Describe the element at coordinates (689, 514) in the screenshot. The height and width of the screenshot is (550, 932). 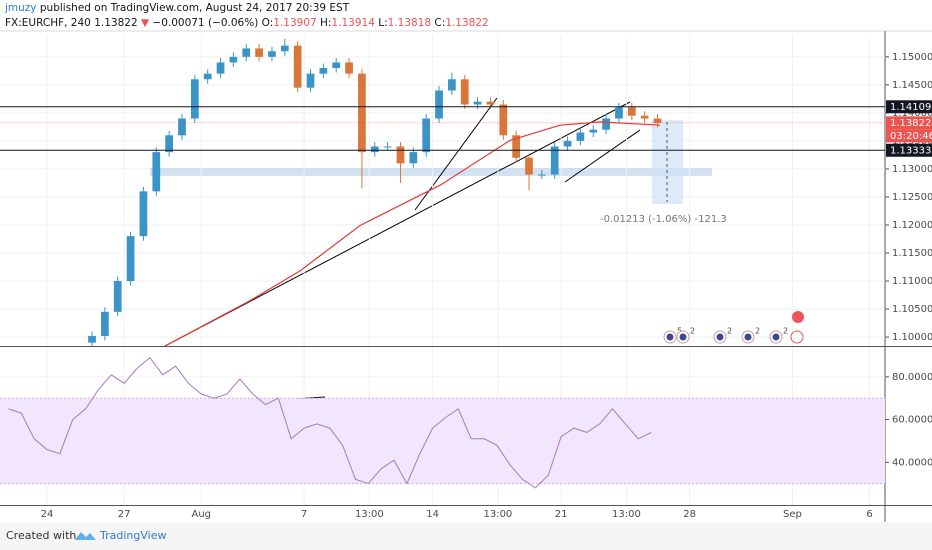
I see `x-tick-label: 28` at that location.